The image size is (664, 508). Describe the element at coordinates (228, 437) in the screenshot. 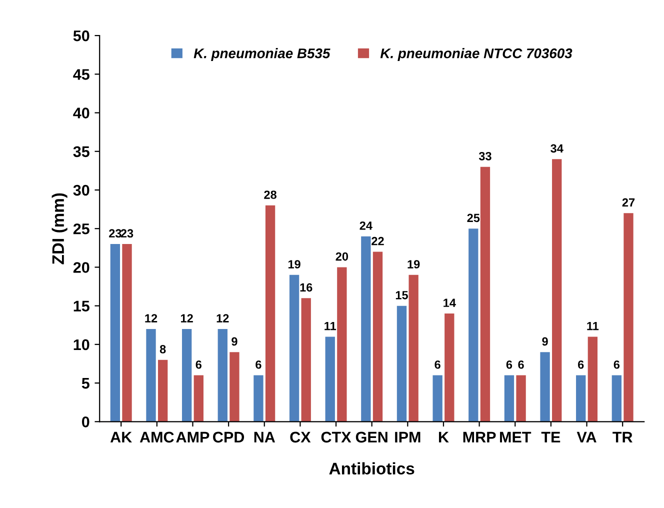

I see `x-tick-label: CPD` at that location.